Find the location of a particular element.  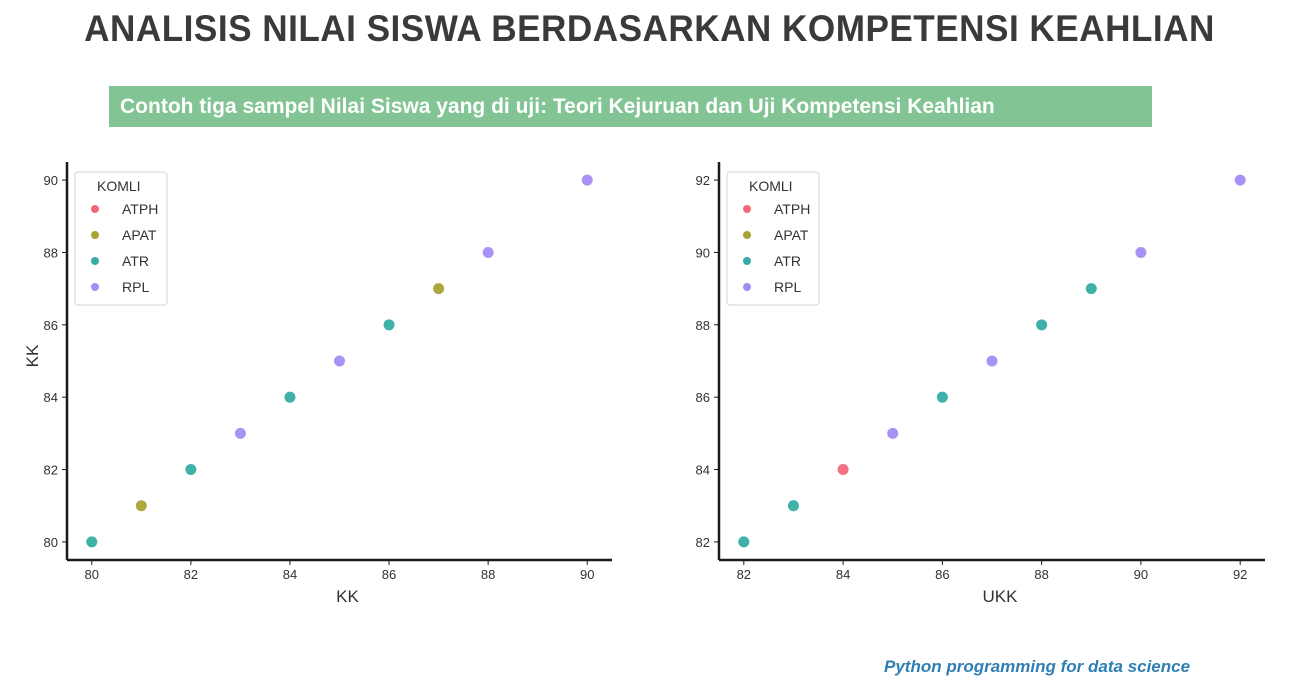

y-axis-label: KK is located at coordinates (32, 355).